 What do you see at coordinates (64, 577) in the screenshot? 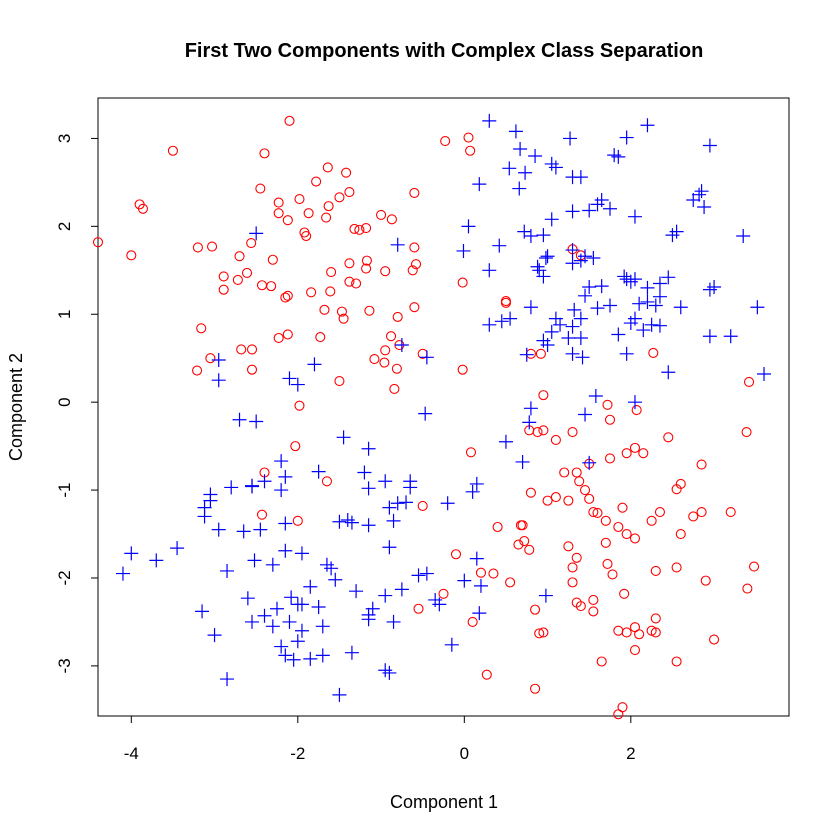
I see `y-tick-label: -2` at bounding box center [64, 577].